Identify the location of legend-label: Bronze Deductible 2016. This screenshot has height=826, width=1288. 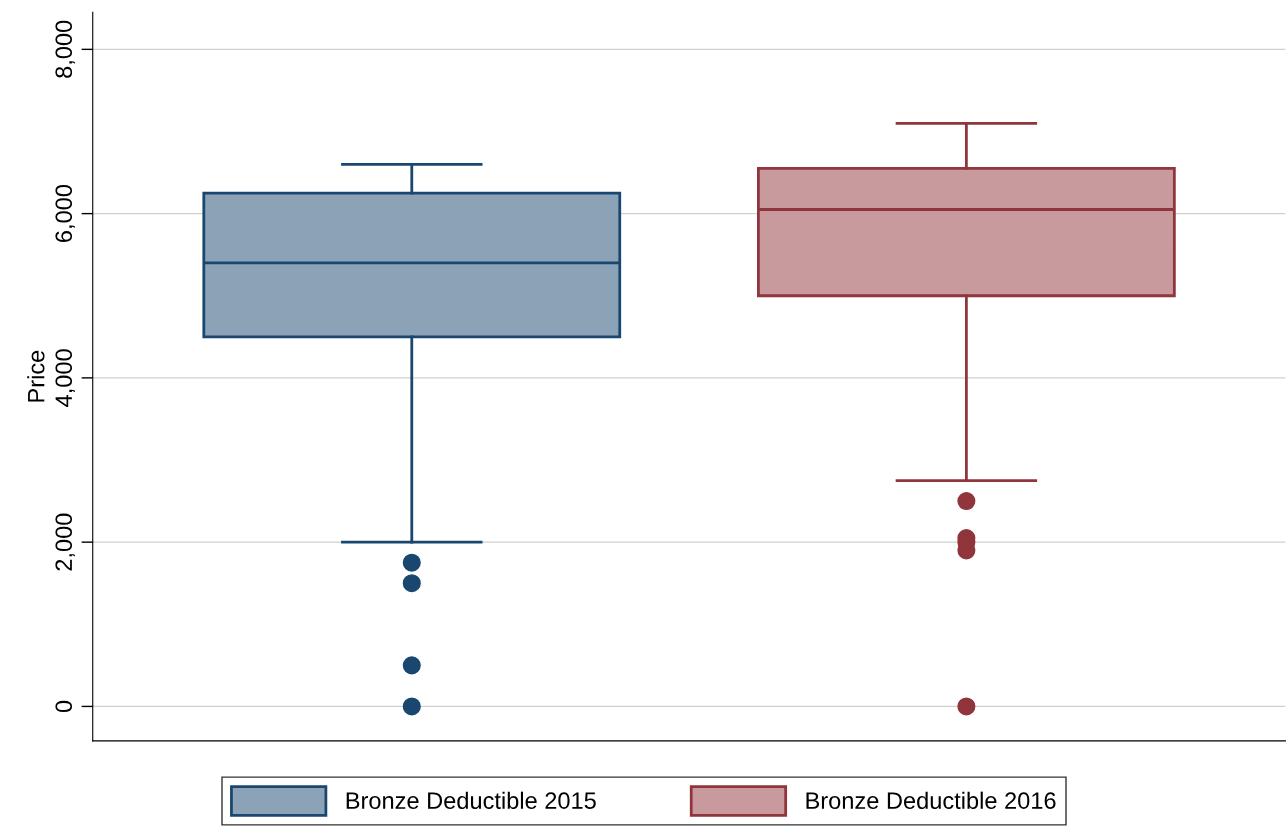
(931, 800).